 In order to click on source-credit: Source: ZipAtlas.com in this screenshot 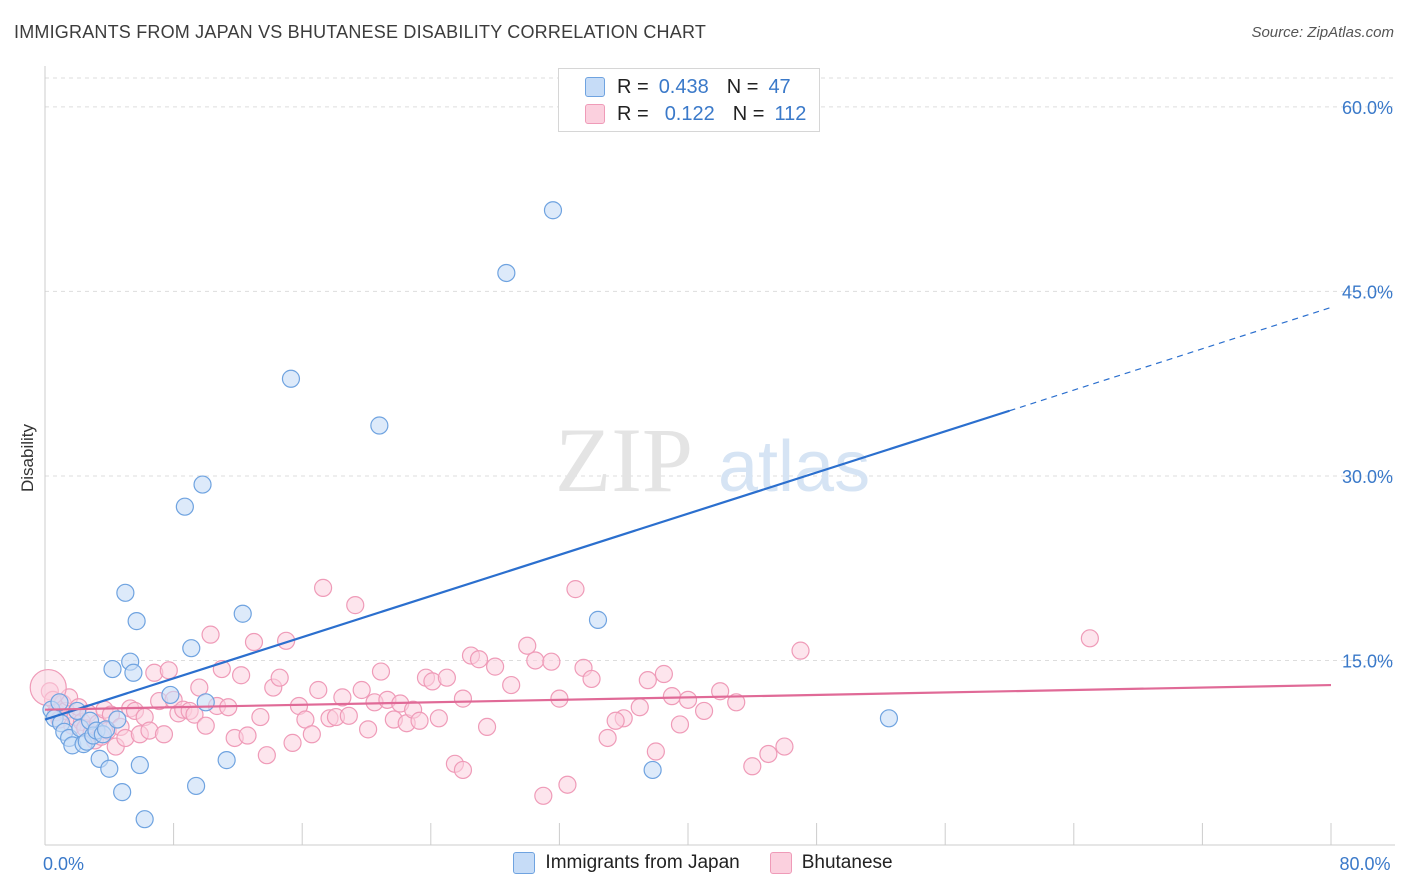, I will do `click(1322, 32)`.